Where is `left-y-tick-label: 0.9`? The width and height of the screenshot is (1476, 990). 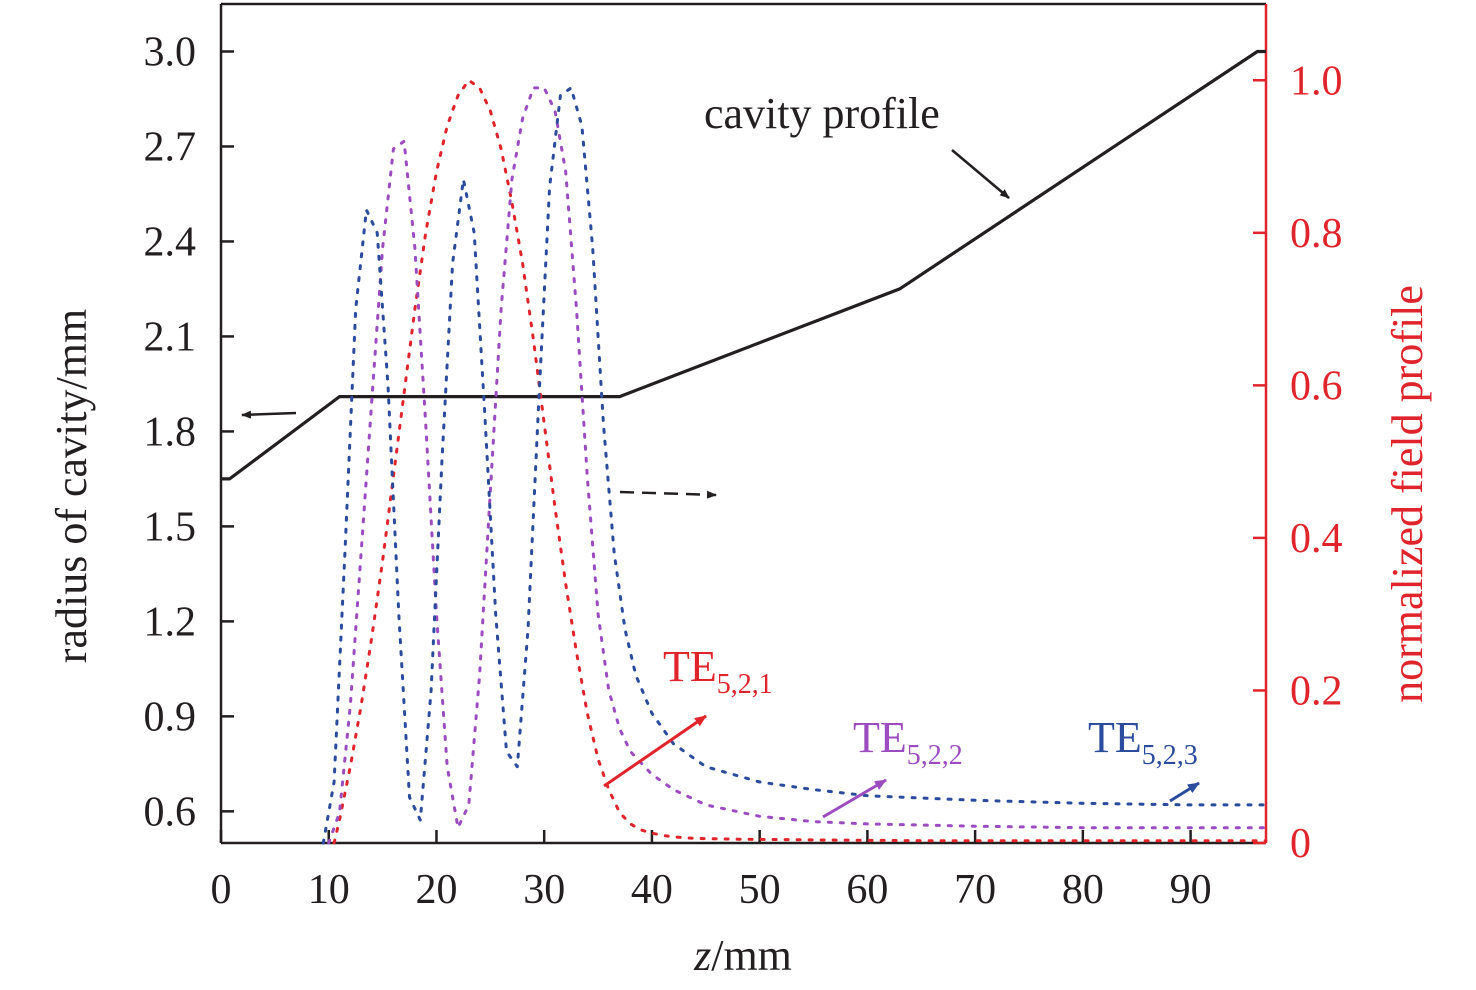
left-y-tick-label: 0.9 is located at coordinates (170, 717).